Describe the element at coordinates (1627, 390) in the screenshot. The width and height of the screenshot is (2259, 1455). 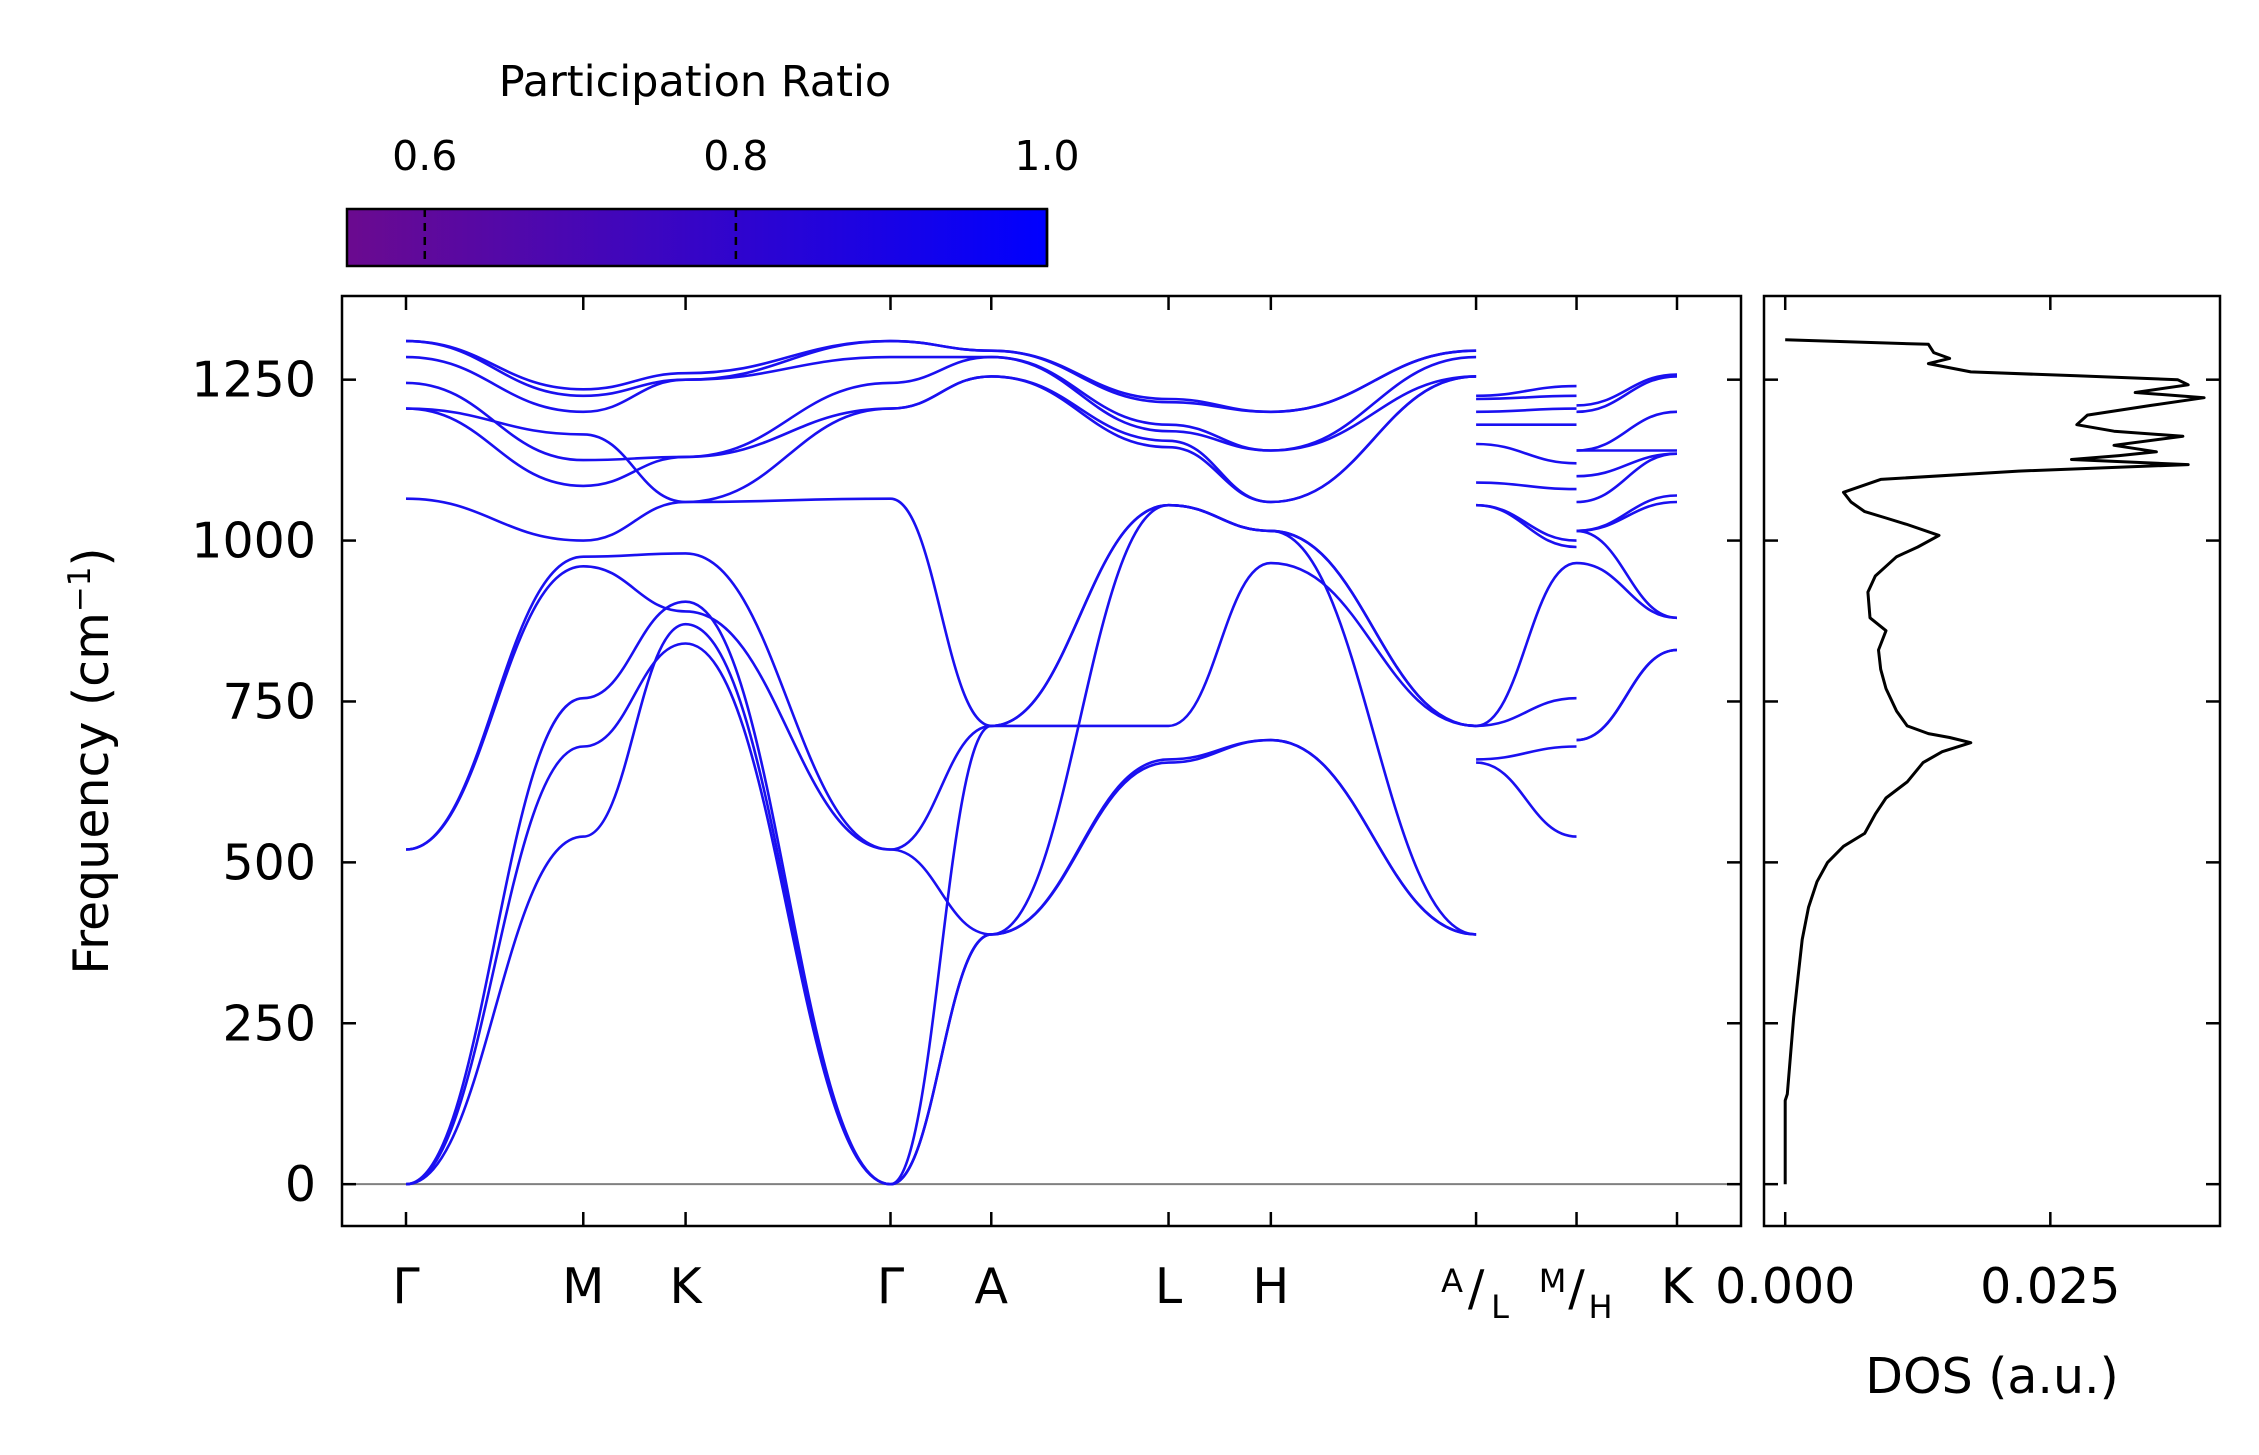
I see `phonon-branch-HK-E1LO2` at that location.